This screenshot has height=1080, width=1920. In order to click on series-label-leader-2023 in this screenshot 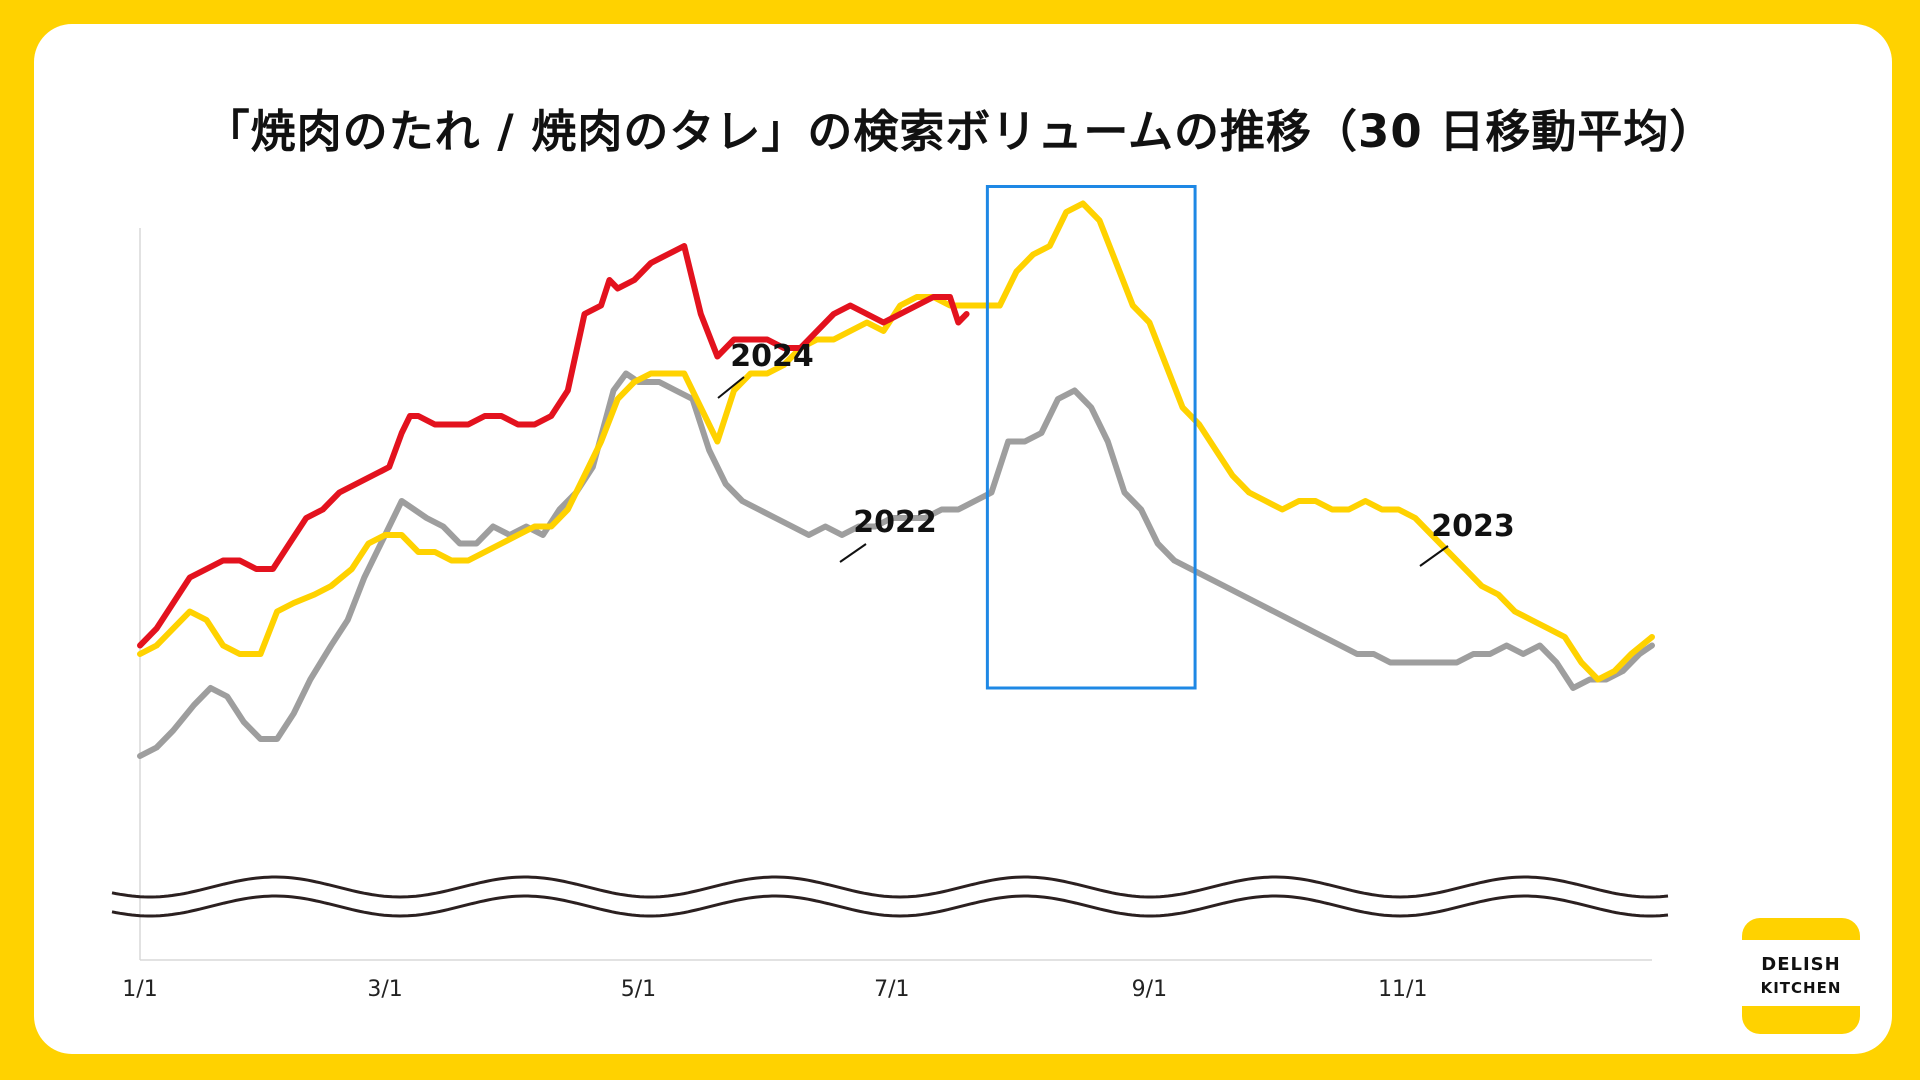, I will do `click(1434, 556)`.